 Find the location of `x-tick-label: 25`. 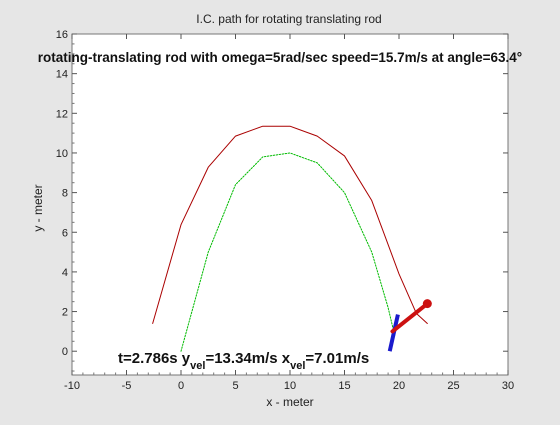

x-tick-label: 25 is located at coordinates (453, 386).